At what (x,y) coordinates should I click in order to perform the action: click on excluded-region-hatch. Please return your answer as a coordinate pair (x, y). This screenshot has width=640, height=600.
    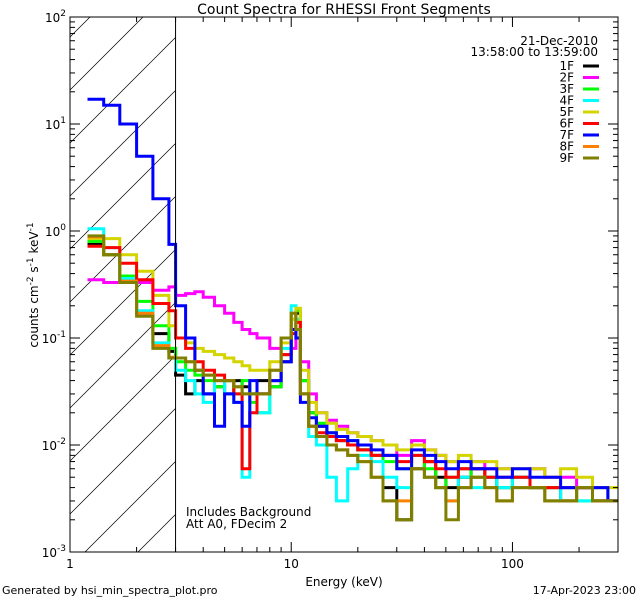
    Looking at the image, I should click on (122, 284).